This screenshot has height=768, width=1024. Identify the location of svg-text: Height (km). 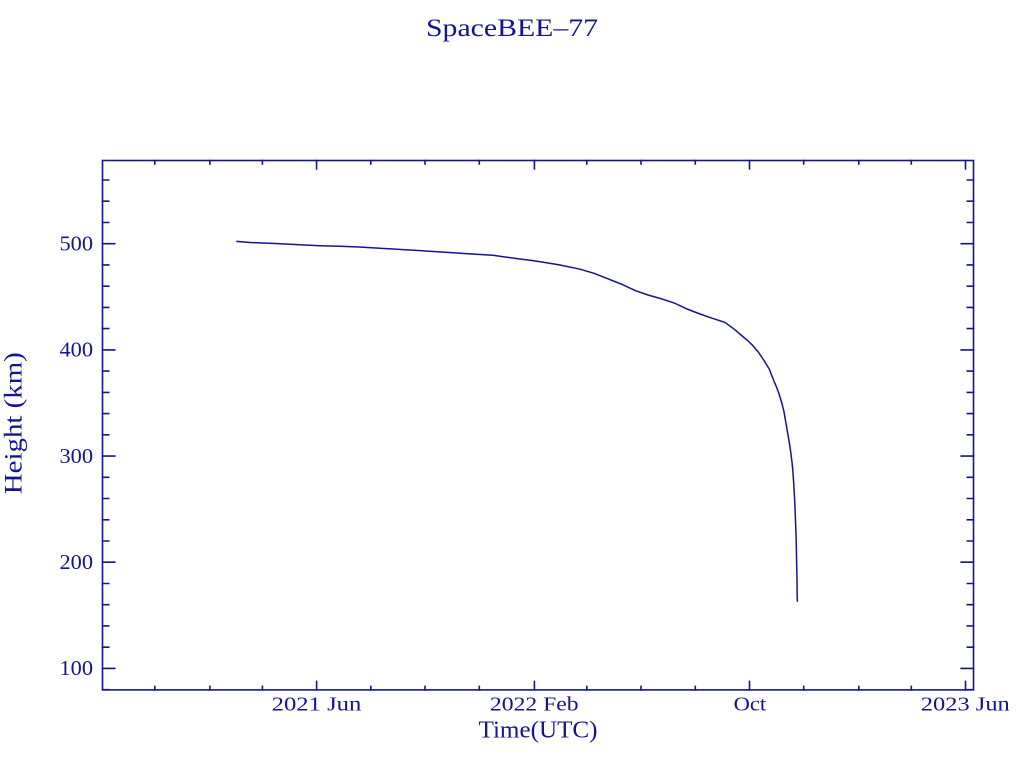
(14, 423).